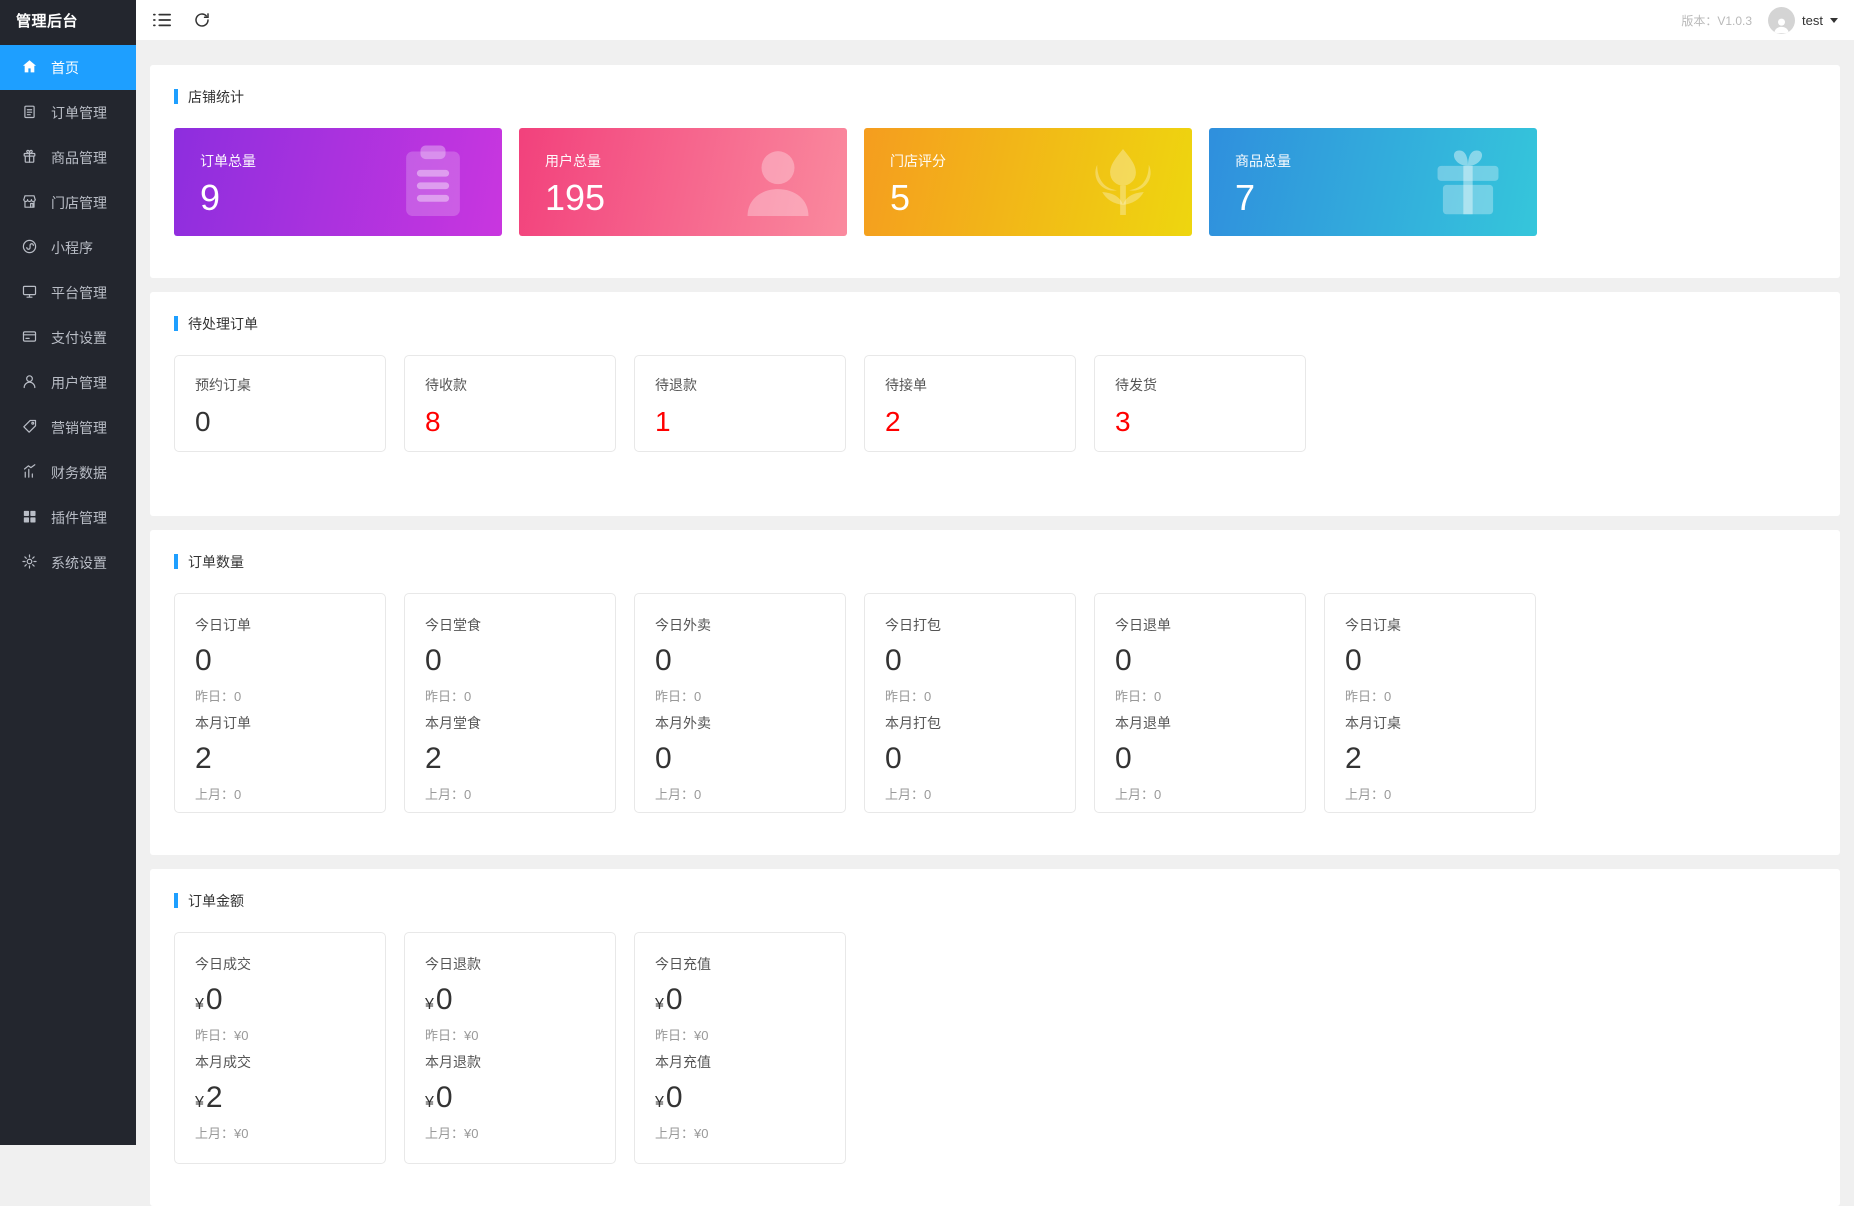 This screenshot has height=1206, width=1854. Describe the element at coordinates (68, 247) in the screenshot. I see `sidebar-item-miniprogram: 小程序` at that location.